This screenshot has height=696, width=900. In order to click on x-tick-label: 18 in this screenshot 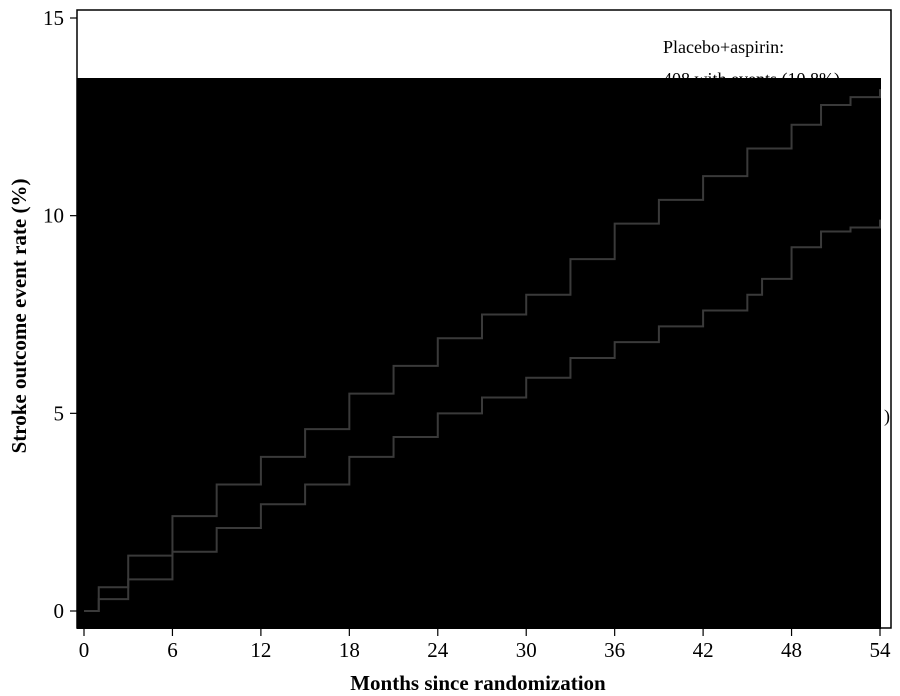, I will do `click(349, 650)`.